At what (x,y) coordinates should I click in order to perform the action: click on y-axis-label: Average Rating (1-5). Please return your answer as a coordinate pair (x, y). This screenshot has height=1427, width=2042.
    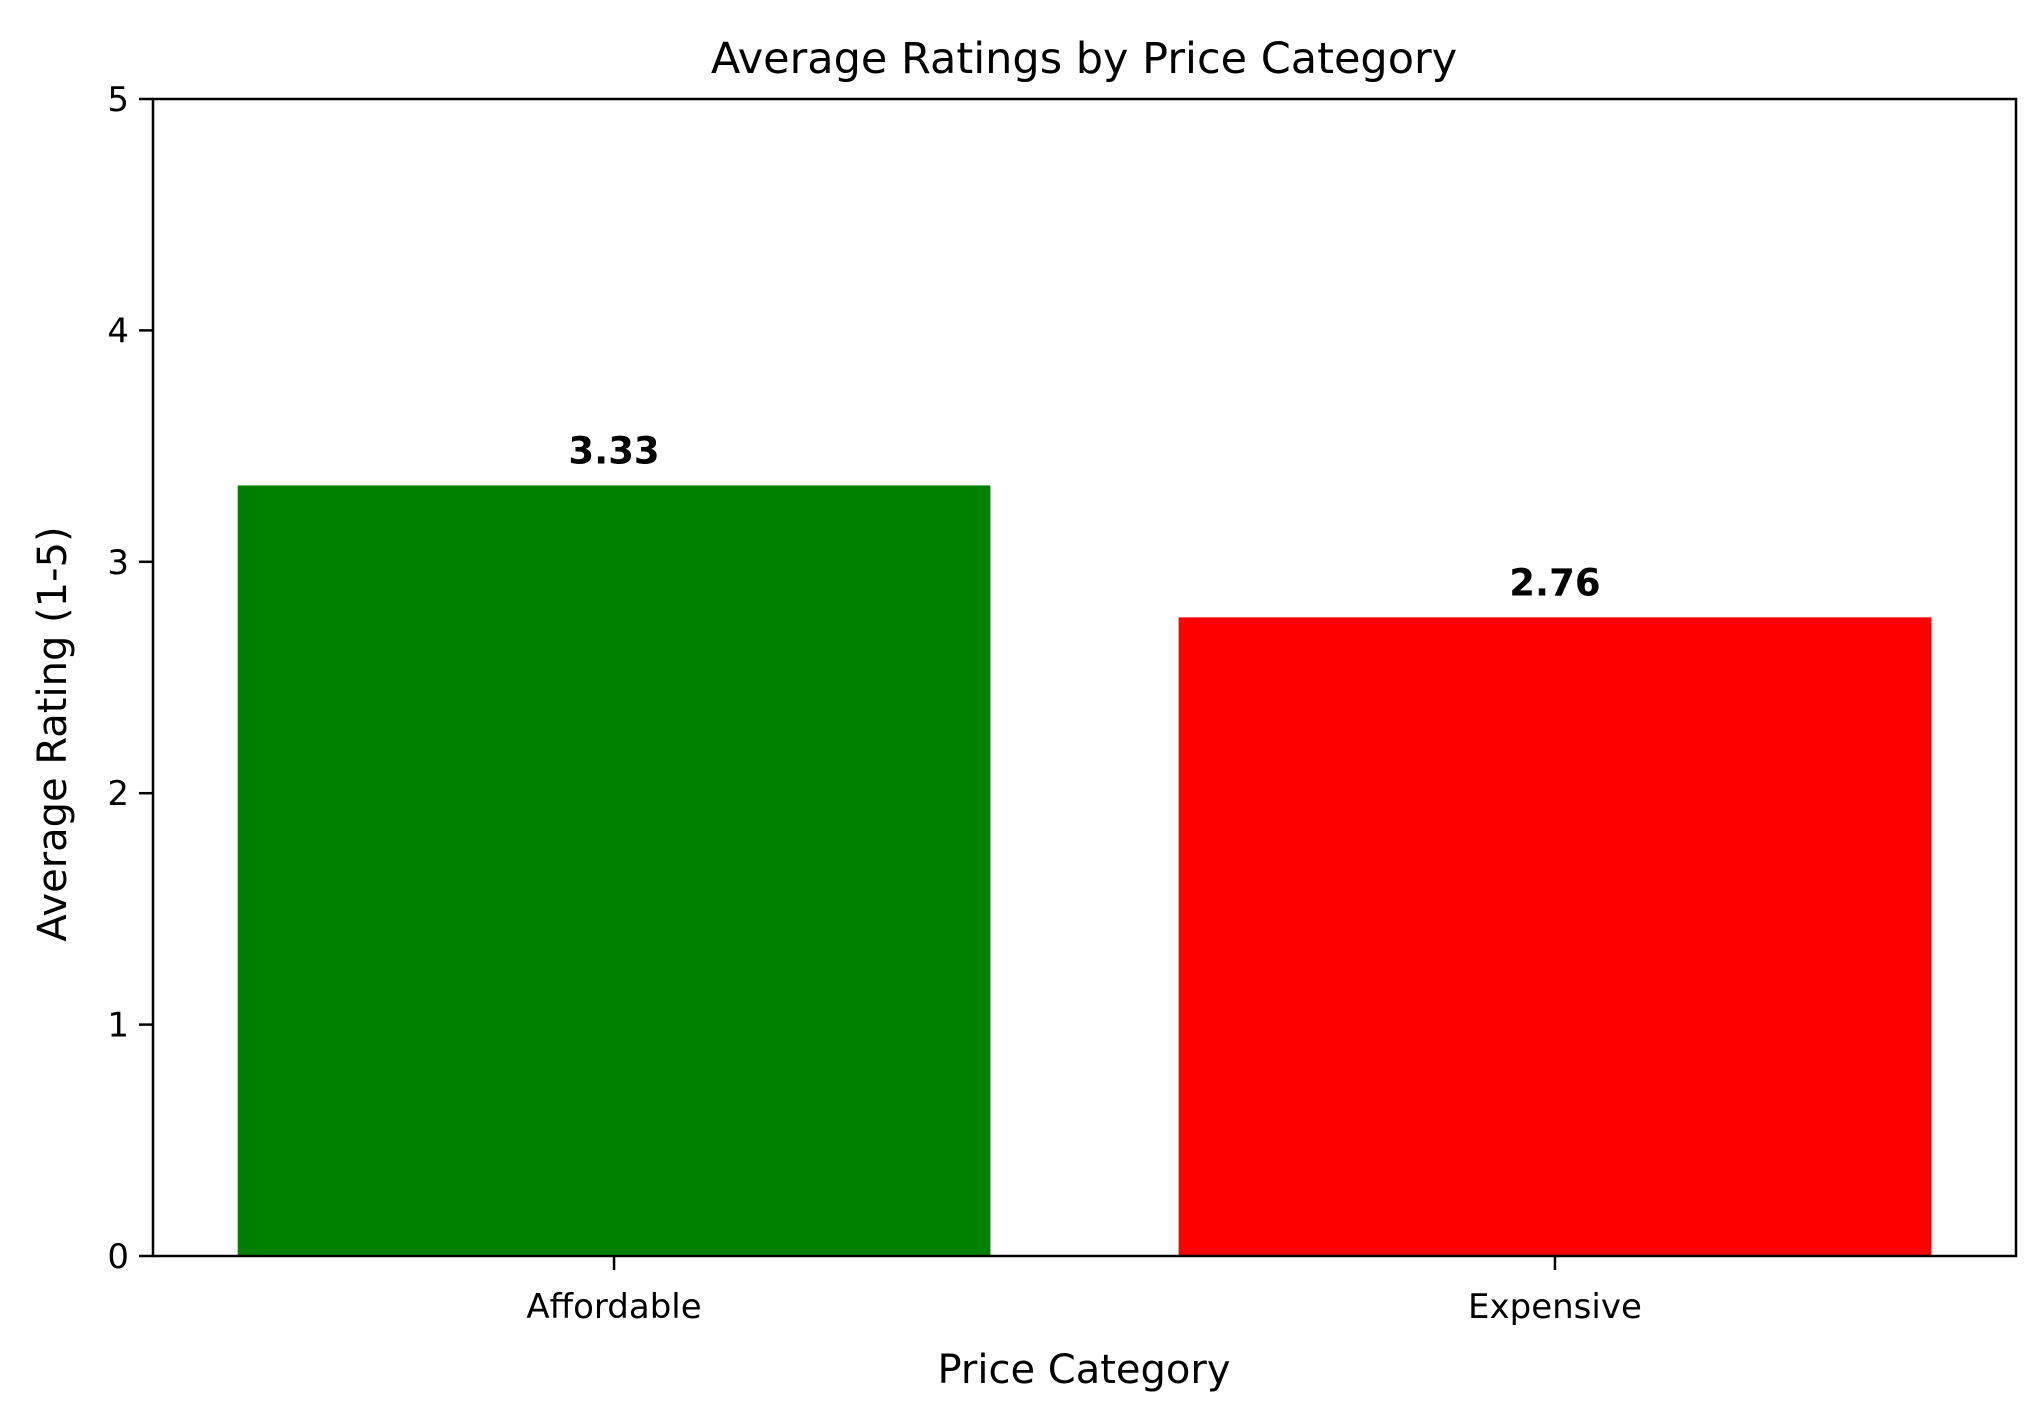
    Looking at the image, I should click on (53, 733).